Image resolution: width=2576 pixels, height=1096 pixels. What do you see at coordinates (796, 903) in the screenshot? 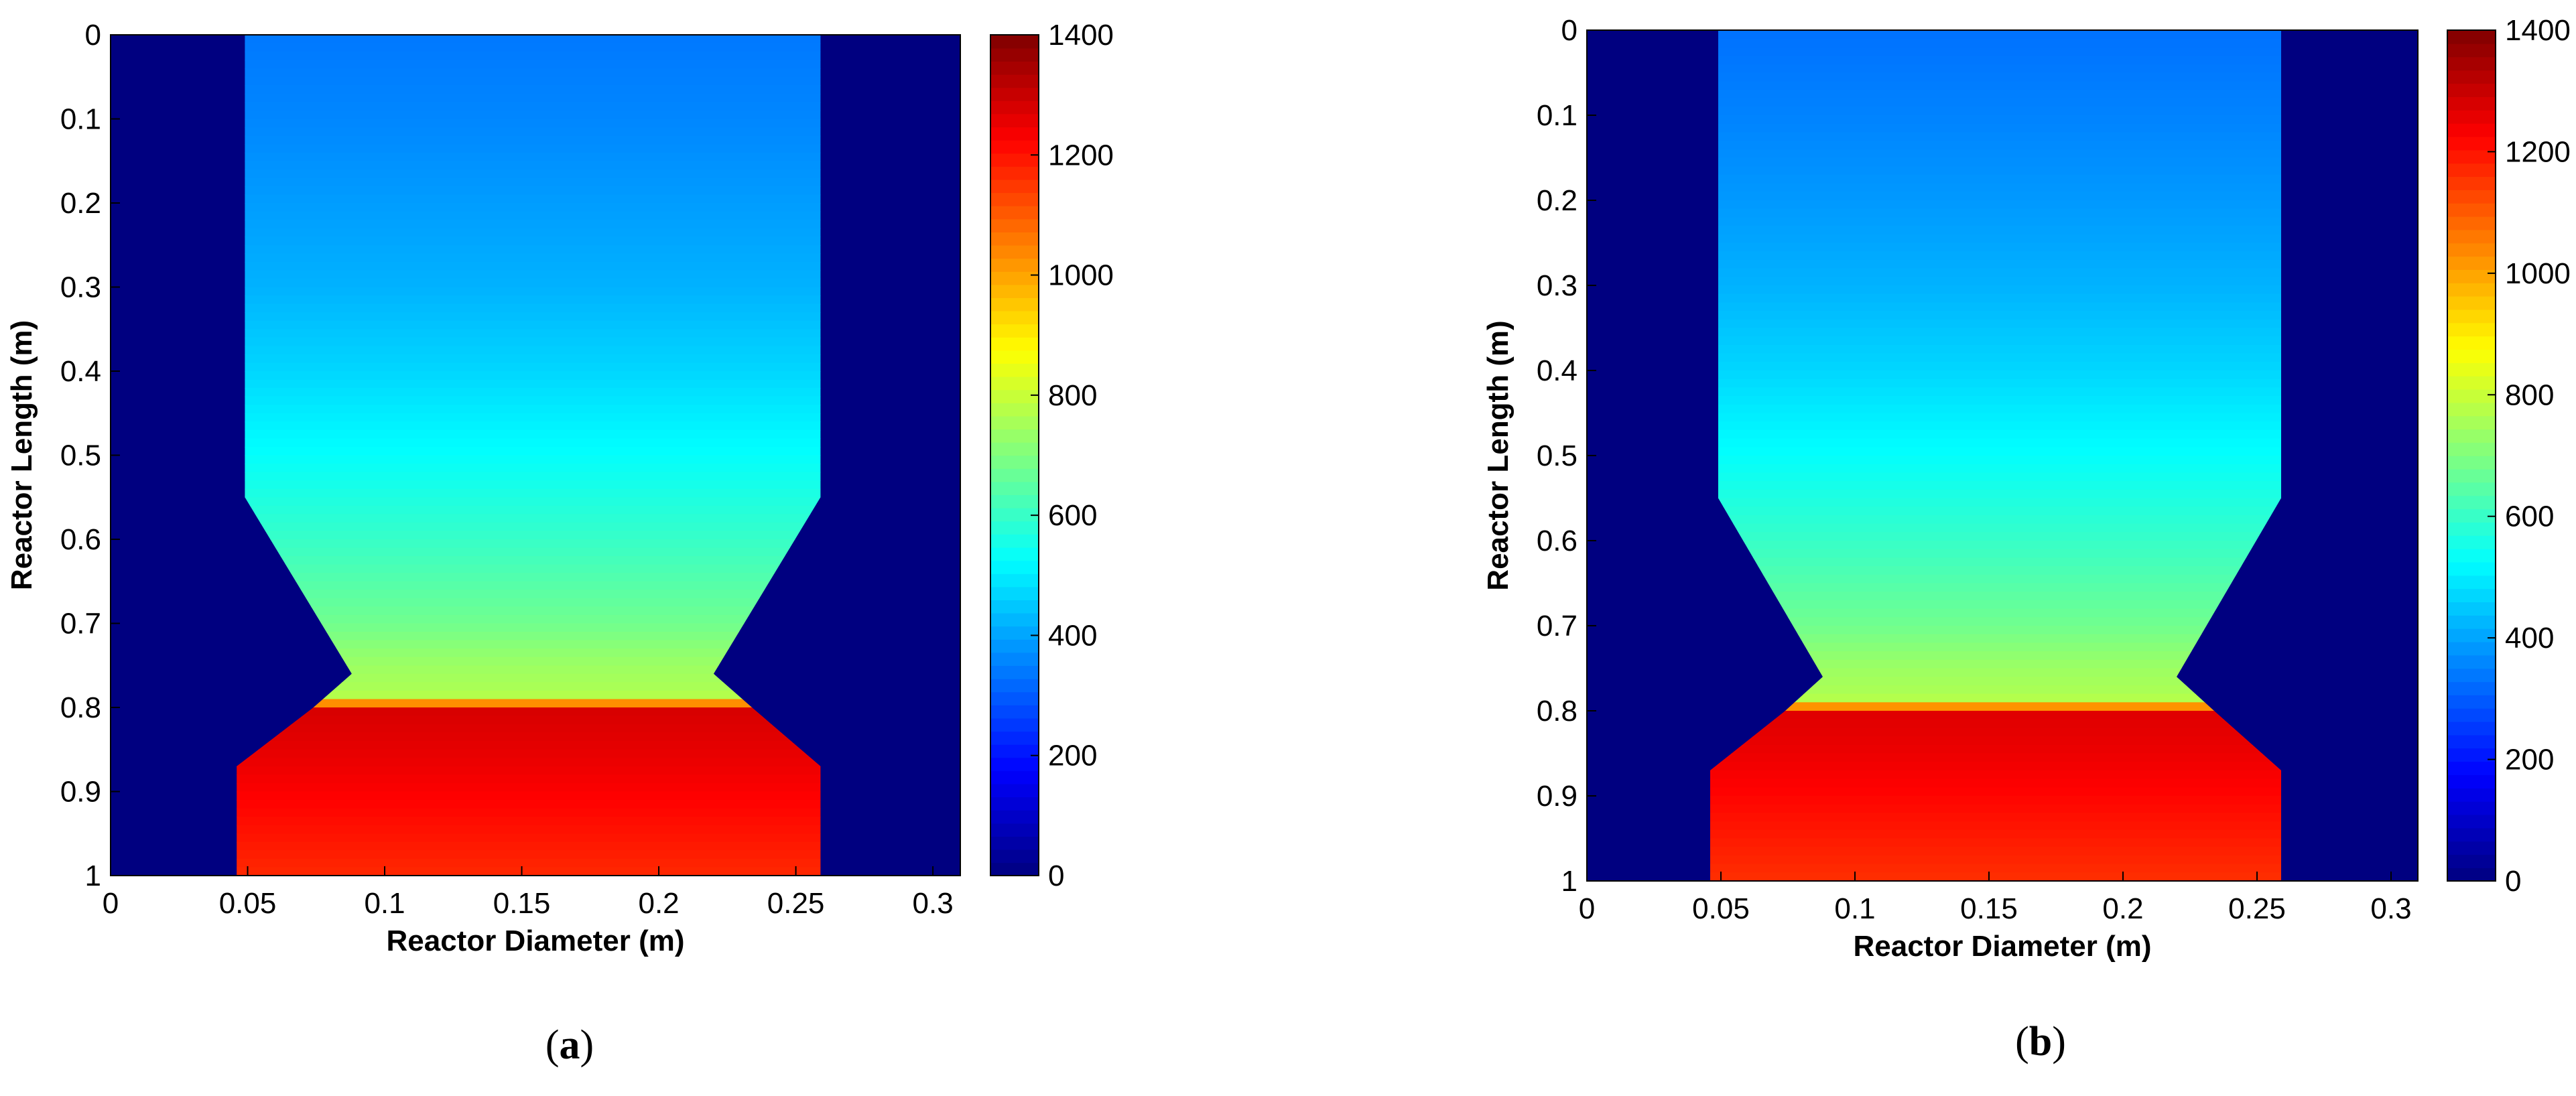
I see `x-tick-label: 0.25` at bounding box center [796, 903].